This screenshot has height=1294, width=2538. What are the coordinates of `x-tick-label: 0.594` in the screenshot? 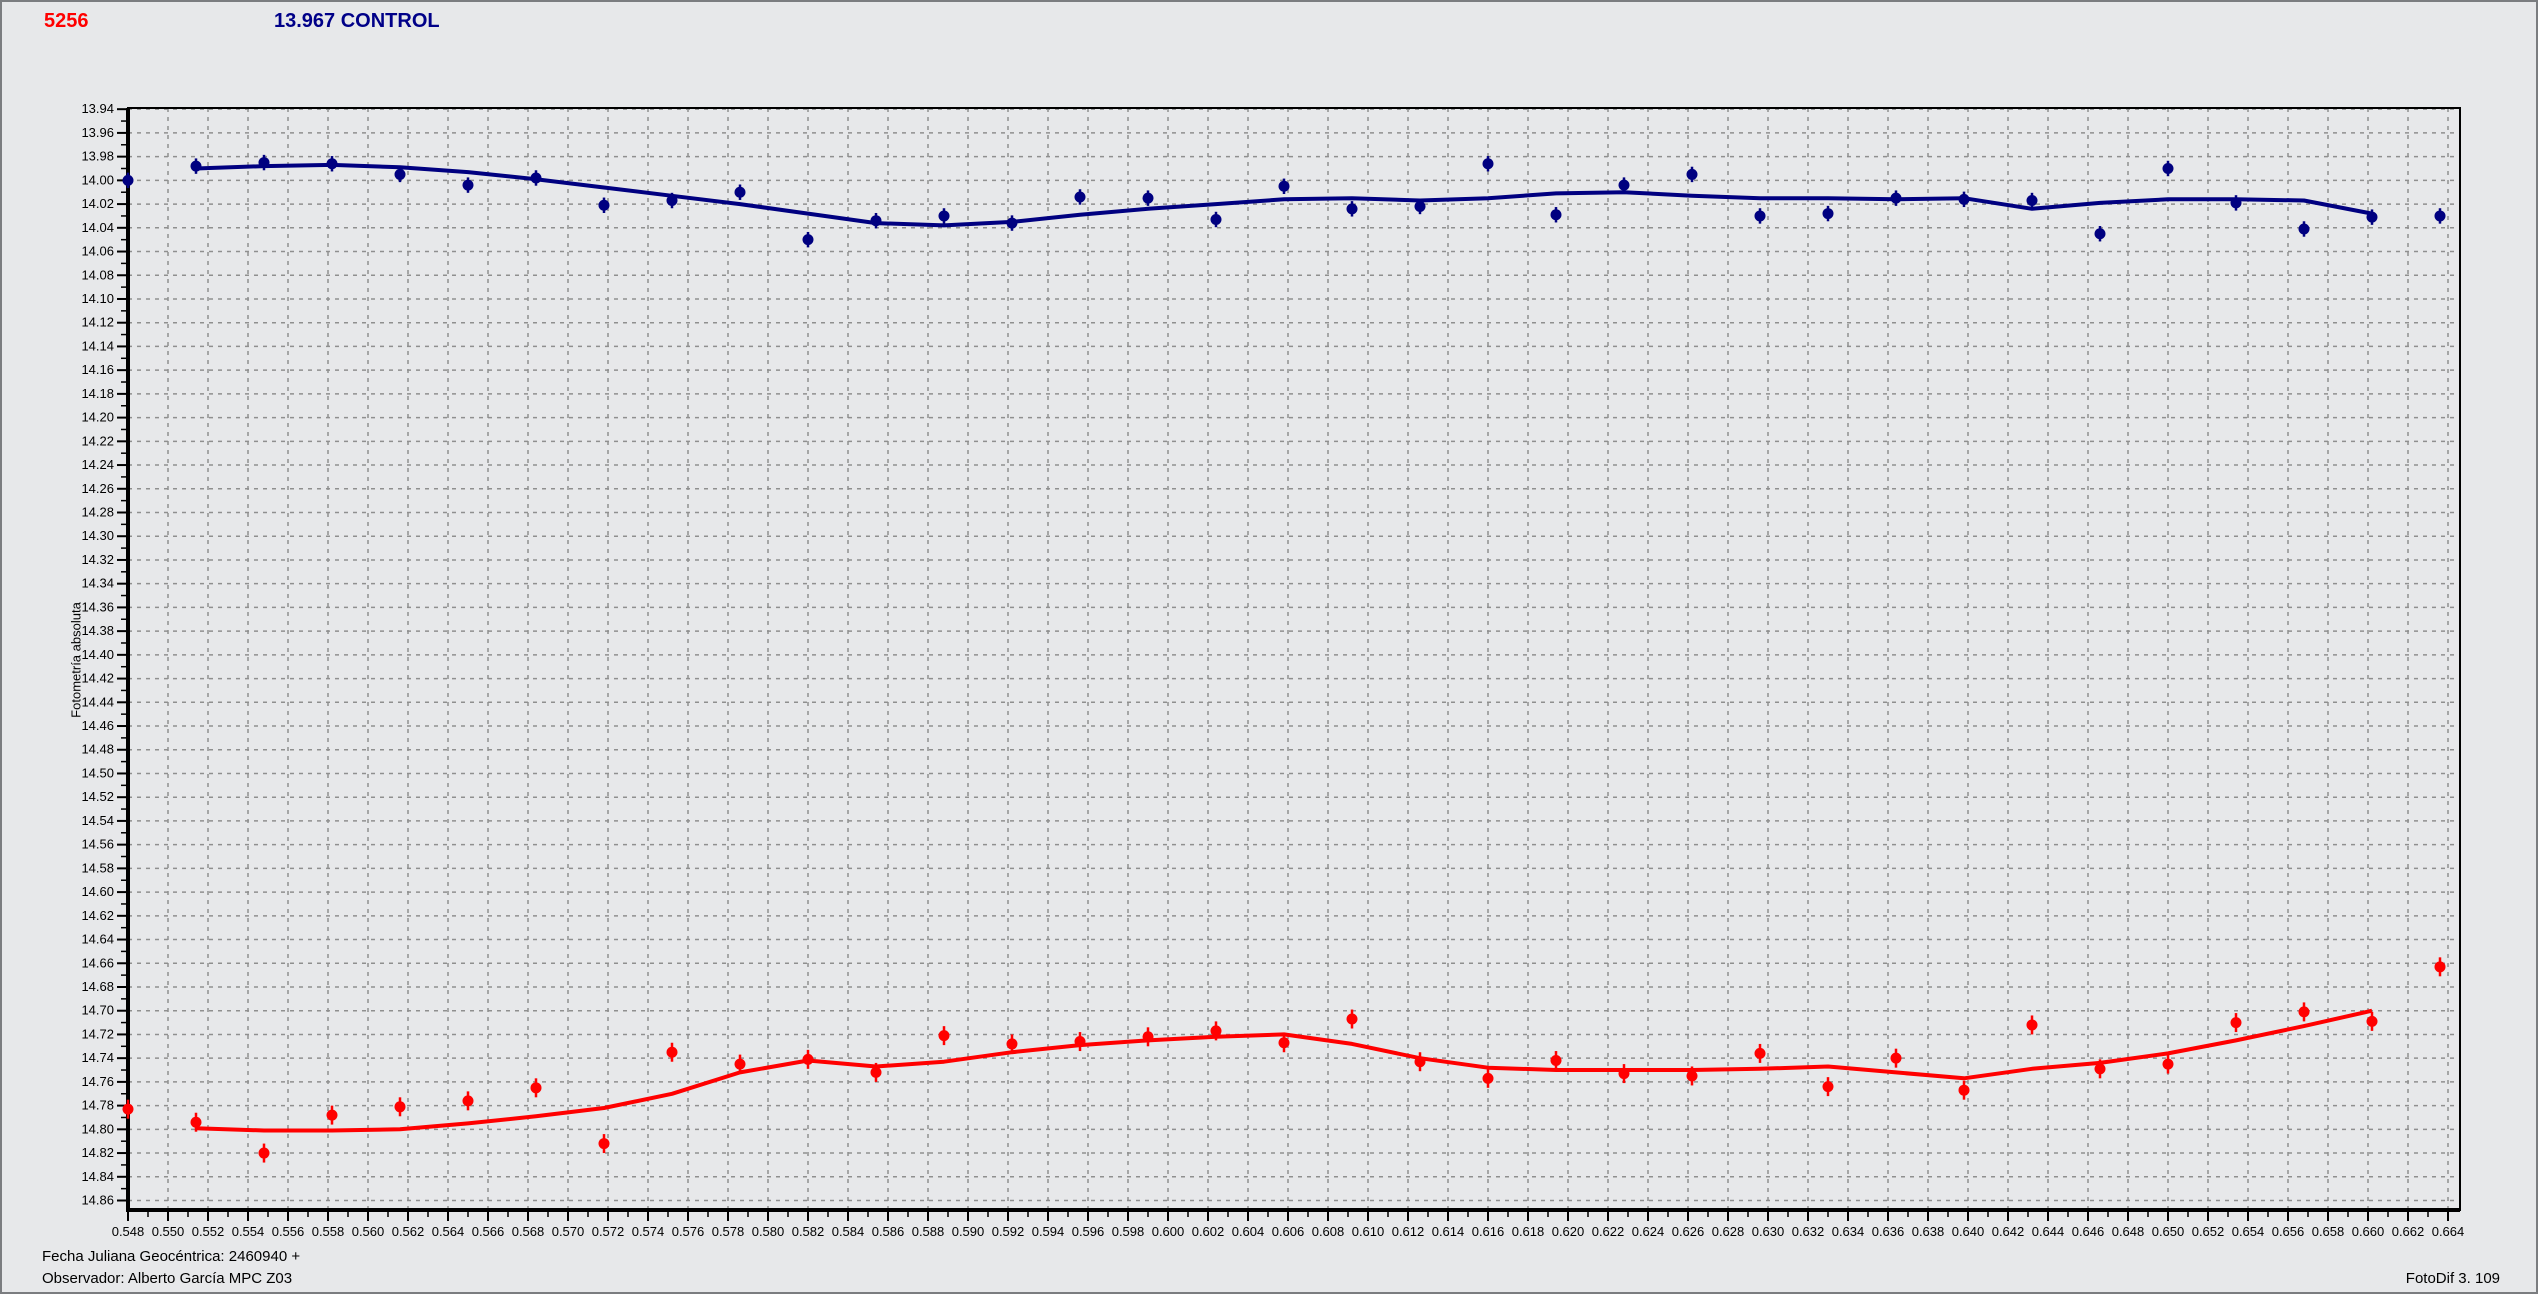 It's located at (1048, 1231).